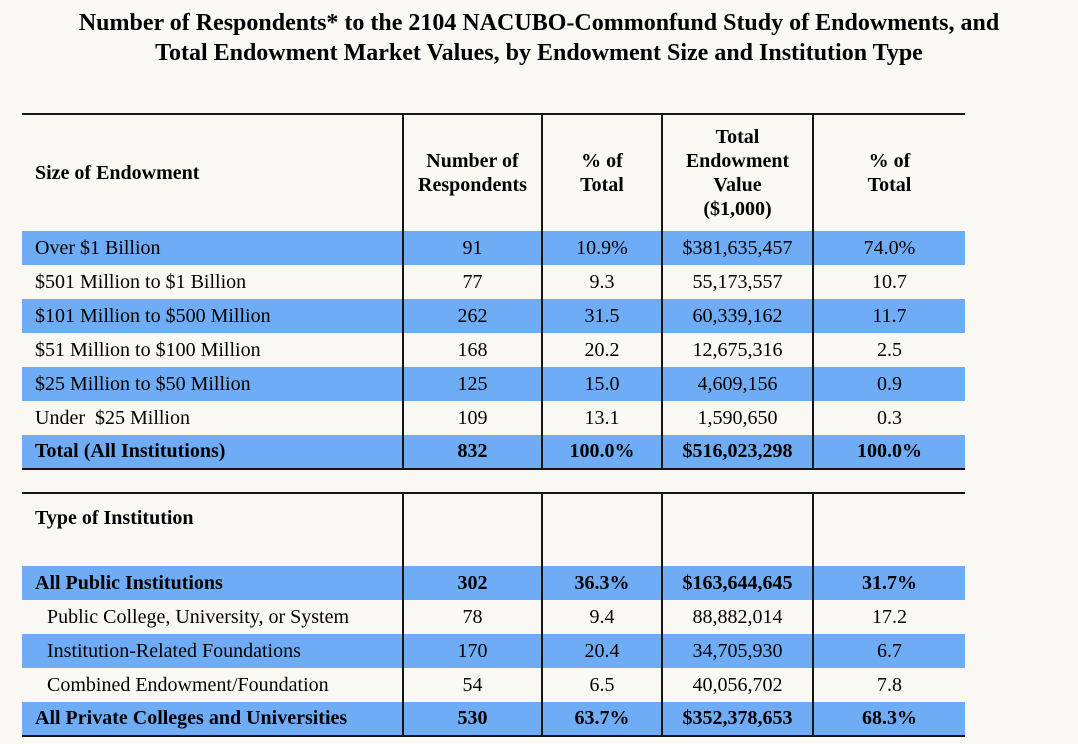 The height and width of the screenshot is (744, 1078). What do you see at coordinates (737, 583) in the screenshot?
I see `endowment-value-cell: $163,644,645` at bounding box center [737, 583].